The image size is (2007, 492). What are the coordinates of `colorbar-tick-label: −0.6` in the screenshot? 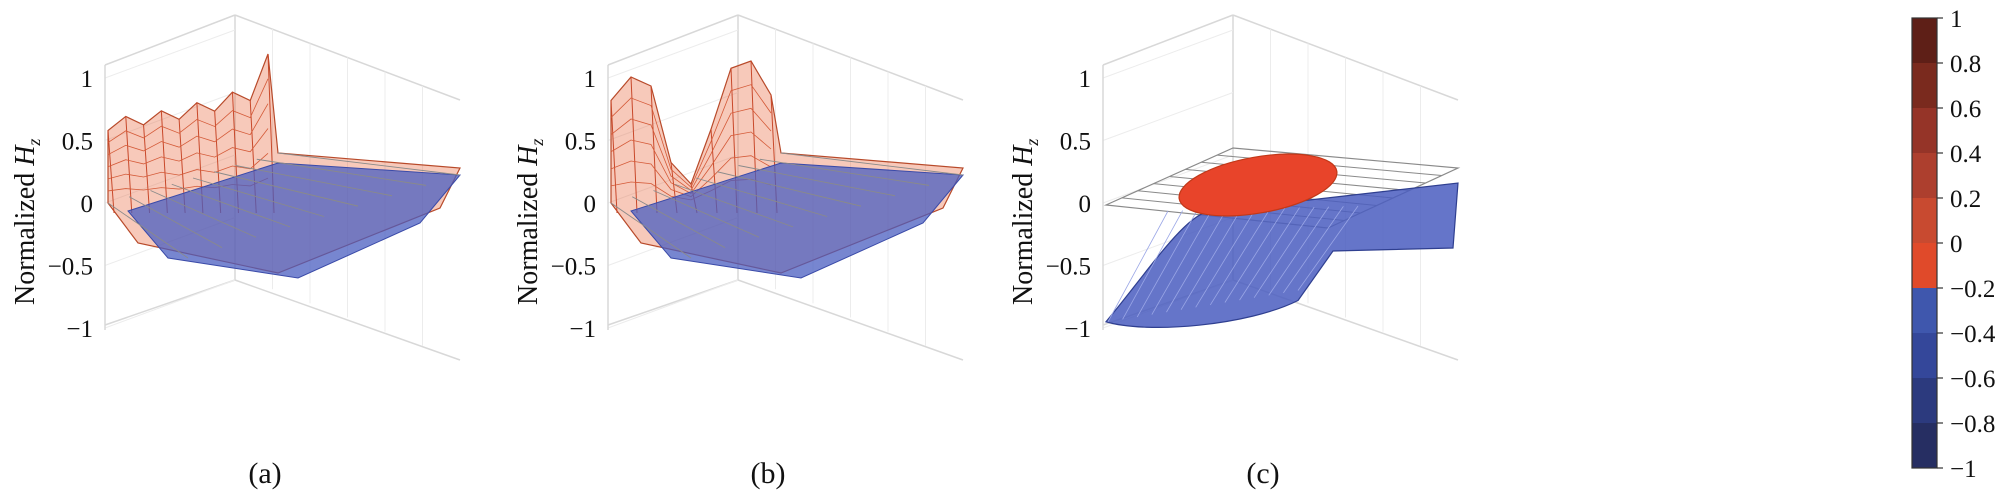 It's located at (1972, 379).